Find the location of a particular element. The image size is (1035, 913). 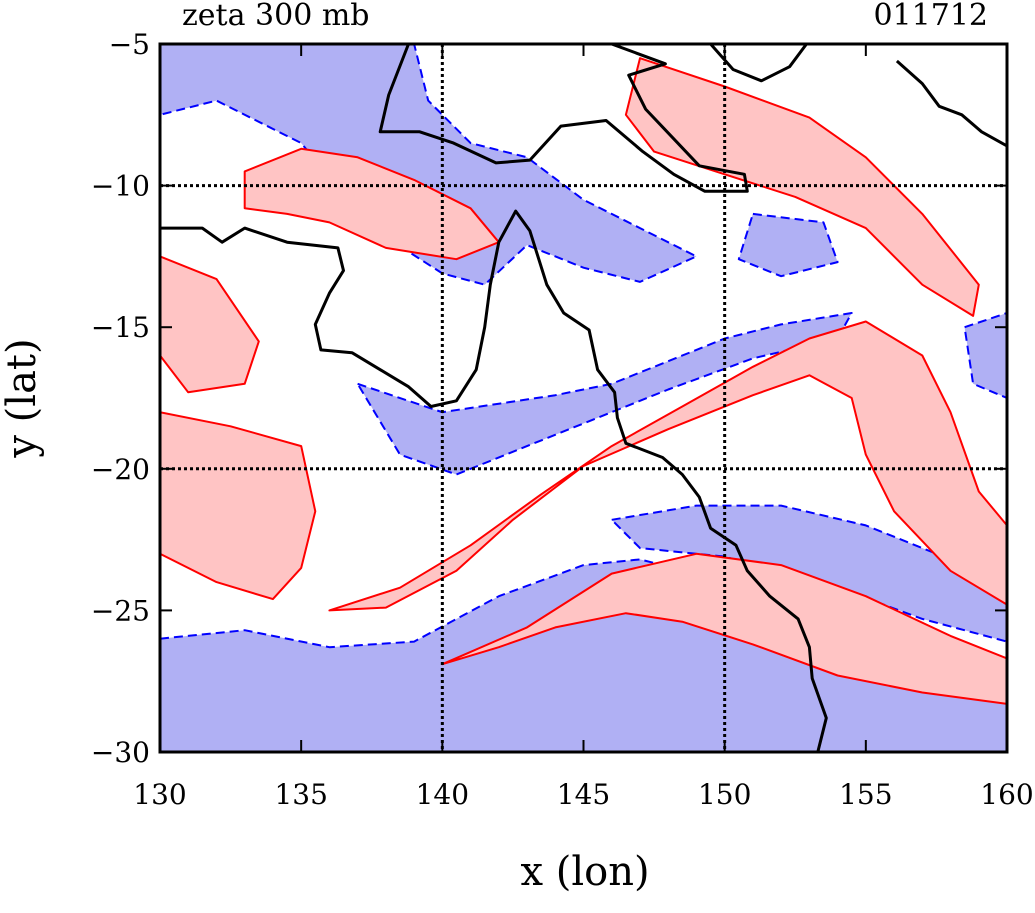

x-tick-label: 145 is located at coordinates (583, 794).